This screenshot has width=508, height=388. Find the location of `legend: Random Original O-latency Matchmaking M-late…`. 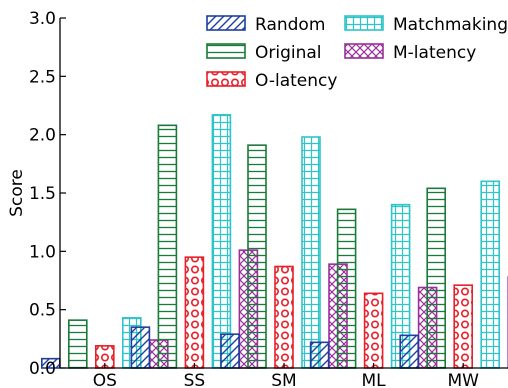

legend: Random Original O-latency Matchmaking M-late… is located at coordinates (357, 53).